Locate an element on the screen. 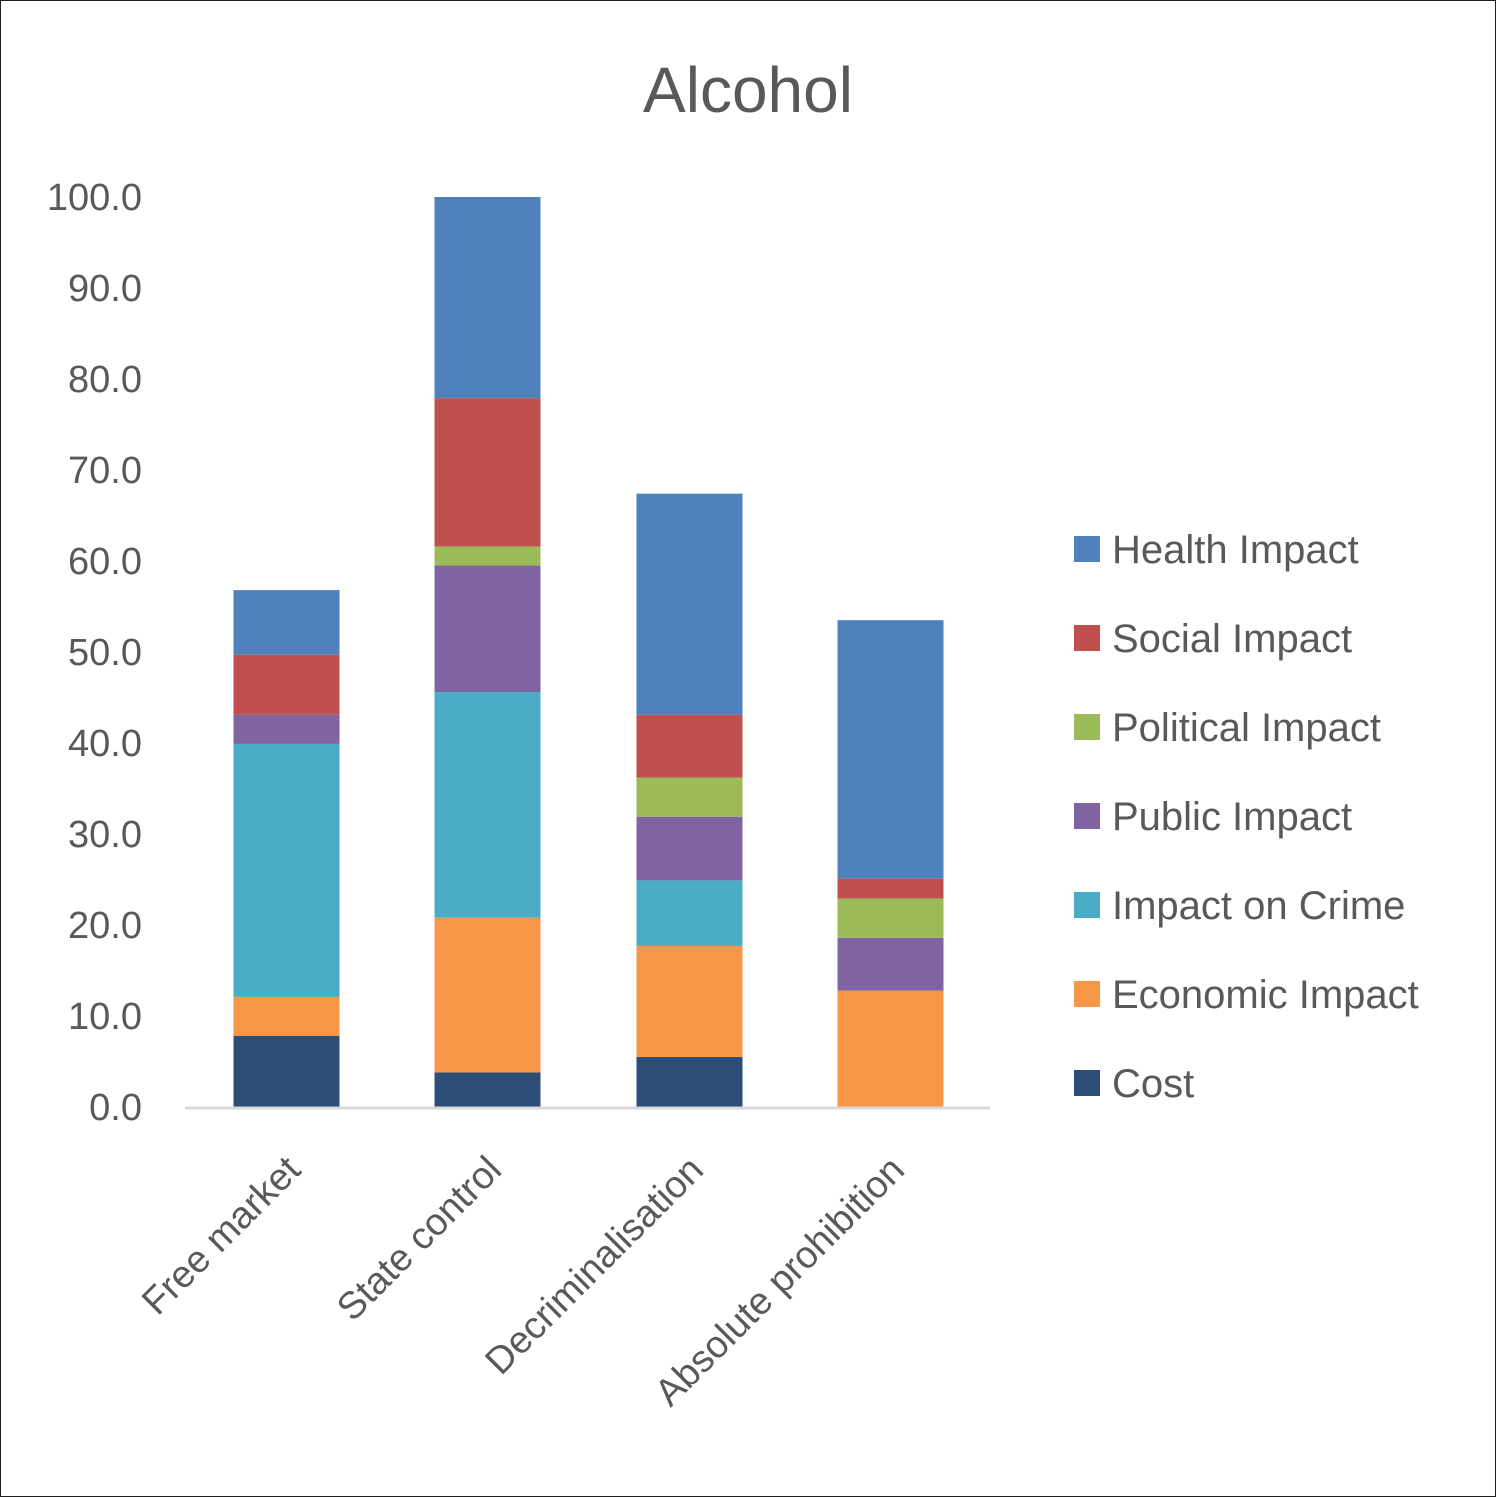 This screenshot has width=1496, height=1497. x-category-label: State control is located at coordinates (419, 1239).